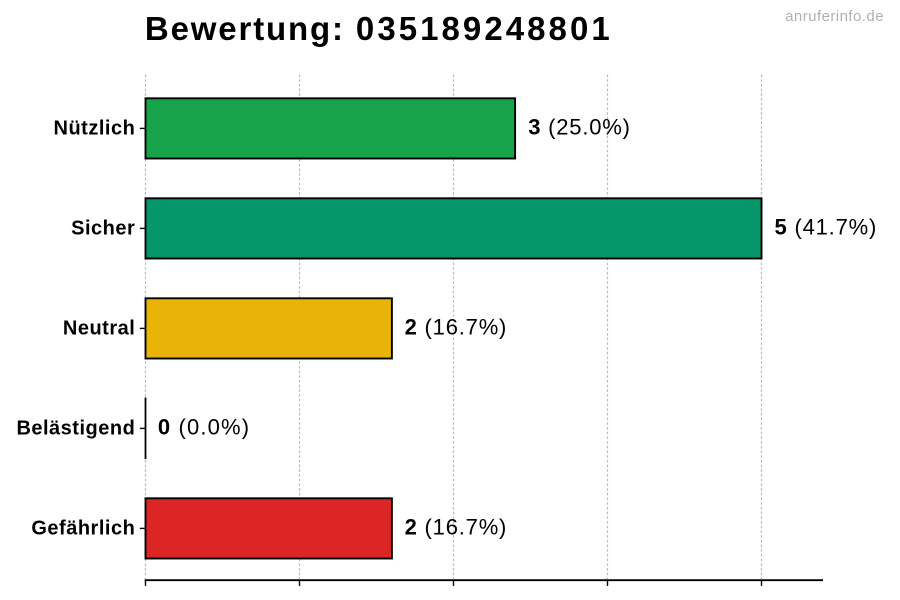  What do you see at coordinates (379, 28) in the screenshot?
I see `svg-text: Bewertung: 035189248801` at bounding box center [379, 28].